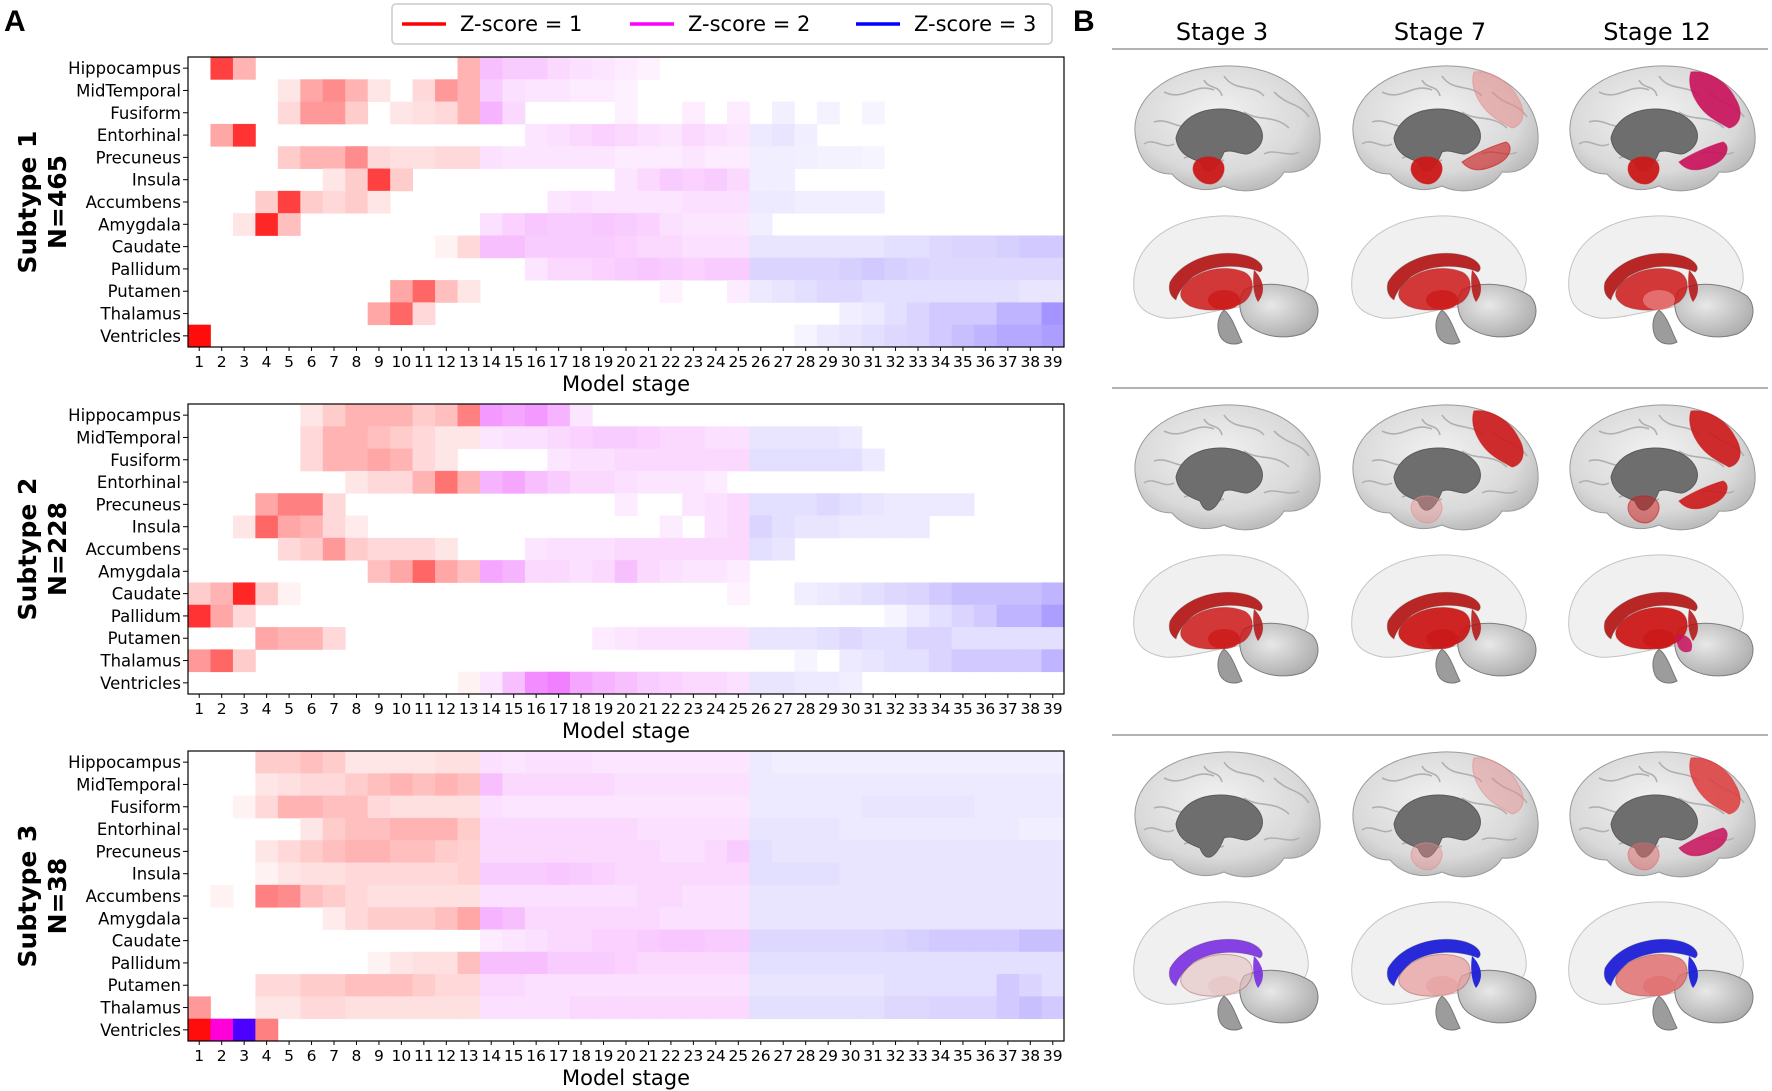  I want to click on x-tick-label: 25, so click(738, 362).